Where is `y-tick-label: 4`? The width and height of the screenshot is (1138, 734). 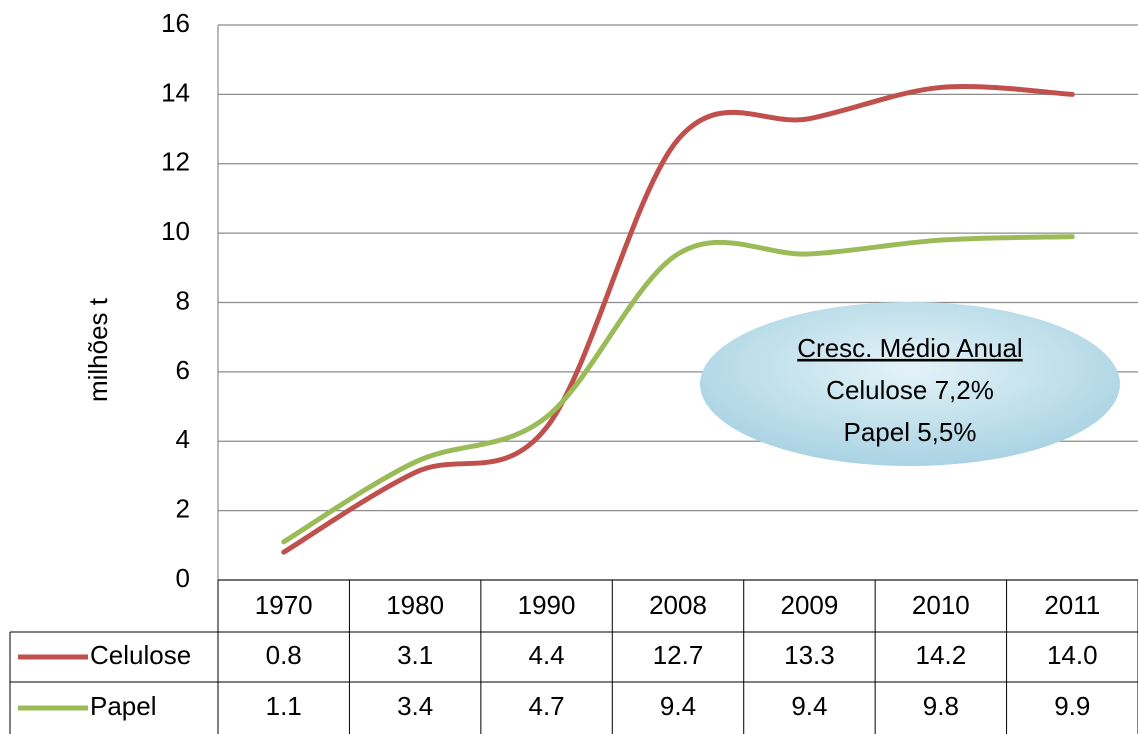 y-tick-label: 4 is located at coordinates (183, 439).